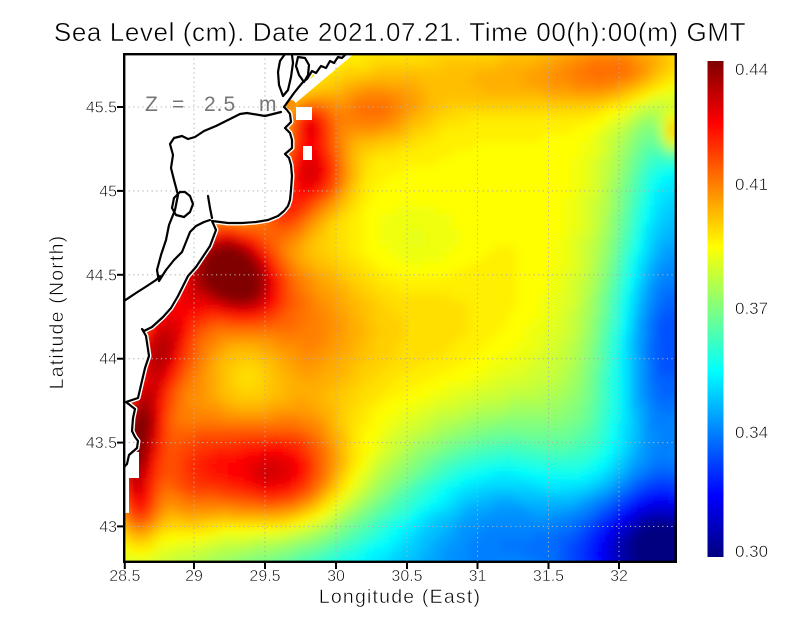  What do you see at coordinates (478, 576) in the screenshot?
I see `svg-text: 31` at bounding box center [478, 576].